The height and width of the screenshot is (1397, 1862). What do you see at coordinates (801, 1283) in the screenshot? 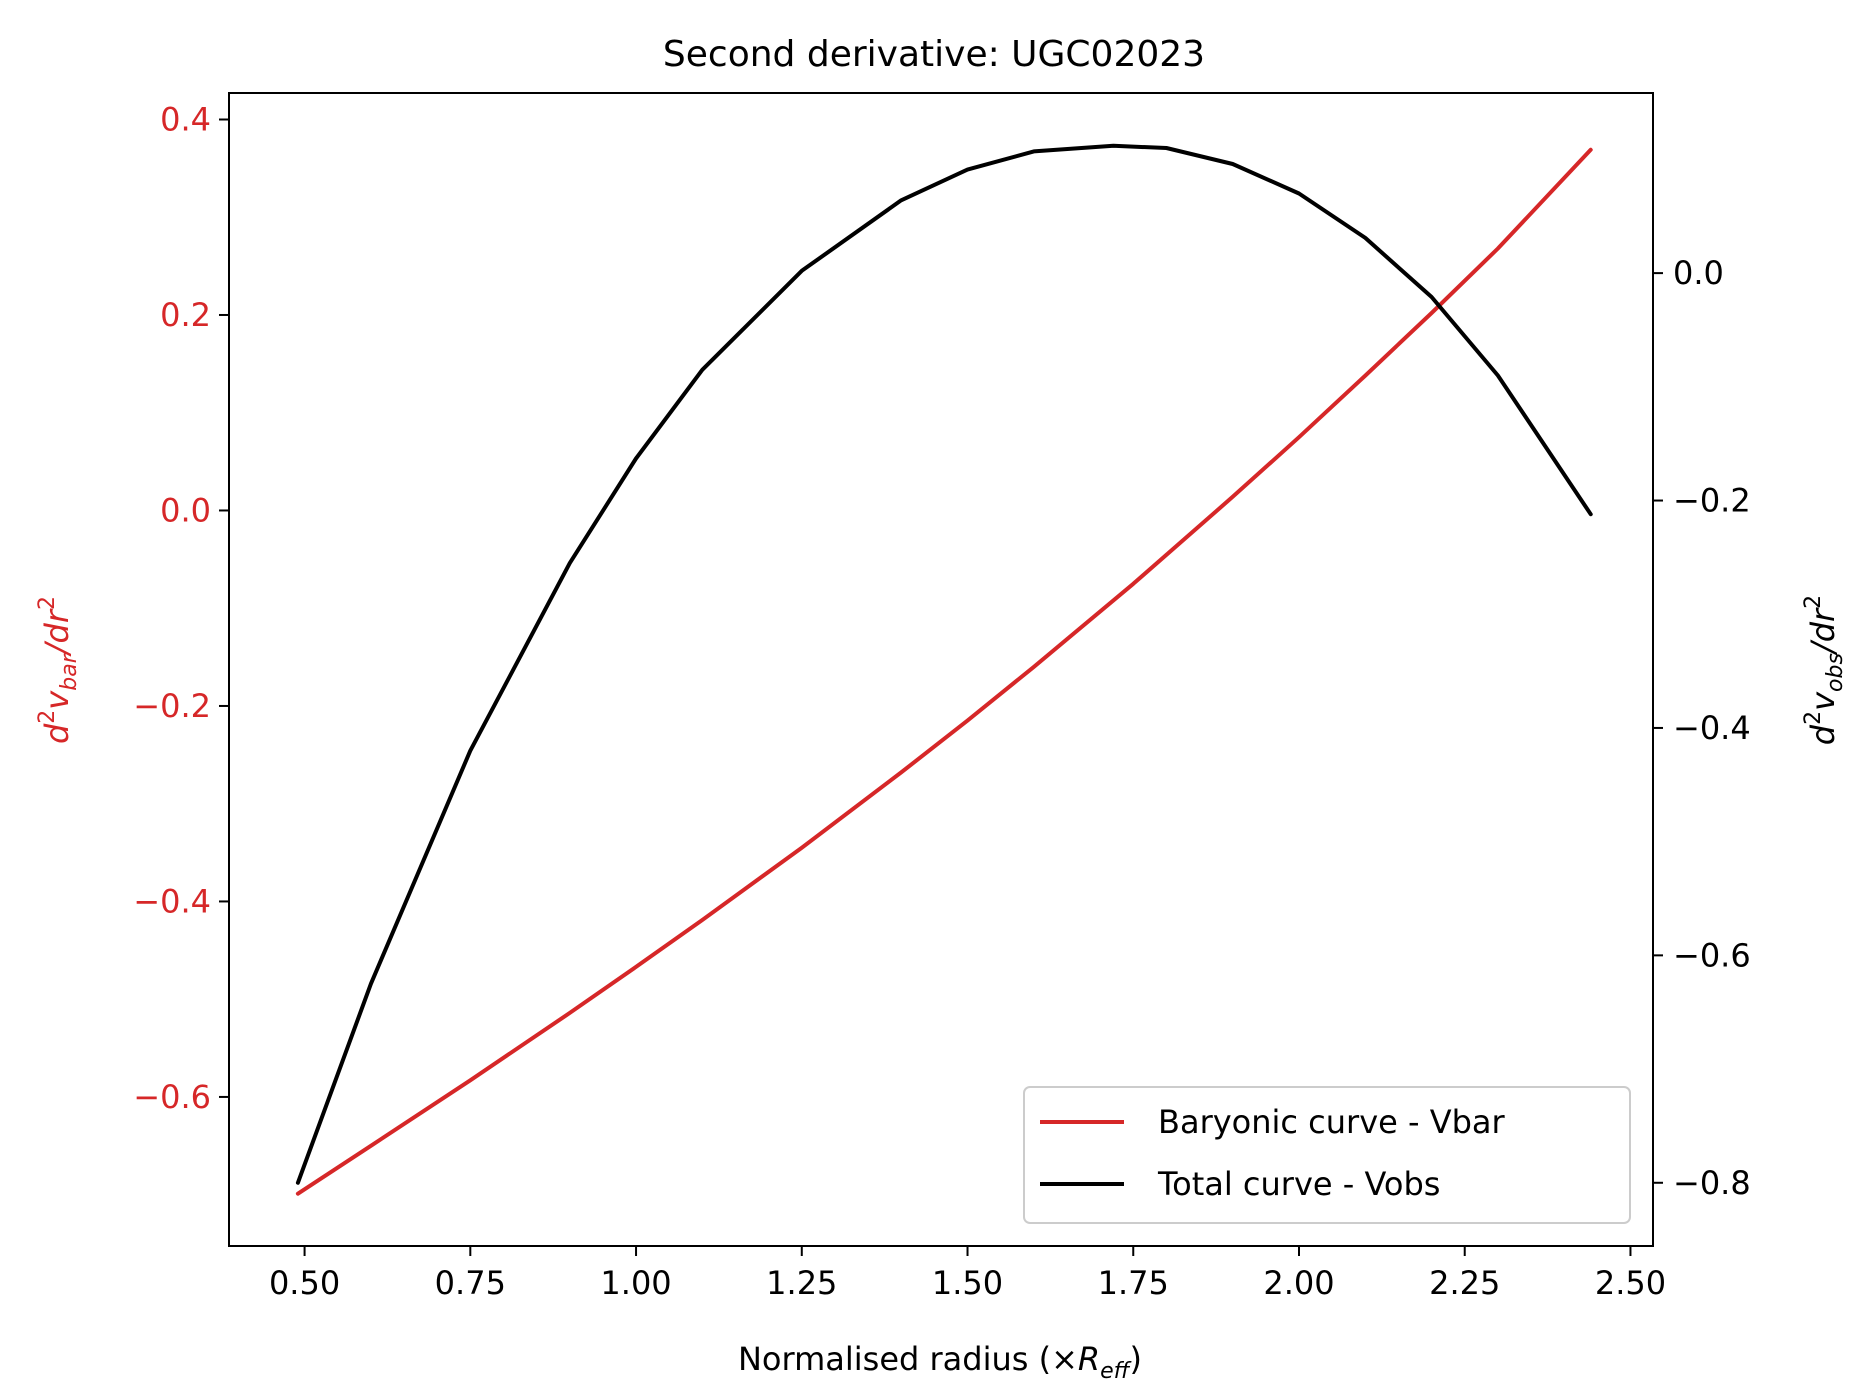
I see `x-tick-label: 1.25` at bounding box center [801, 1283].